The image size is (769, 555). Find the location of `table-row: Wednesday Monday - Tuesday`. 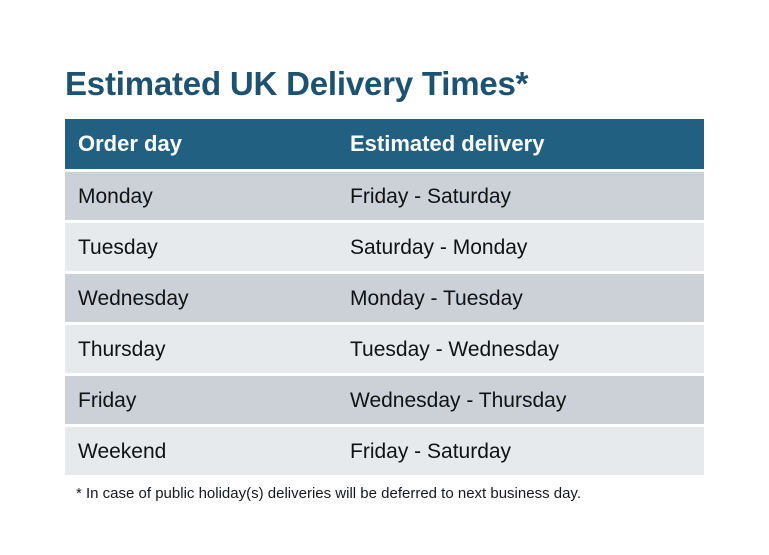

table-row: Wednesday Monday - Tuesday is located at coordinates (384, 298).